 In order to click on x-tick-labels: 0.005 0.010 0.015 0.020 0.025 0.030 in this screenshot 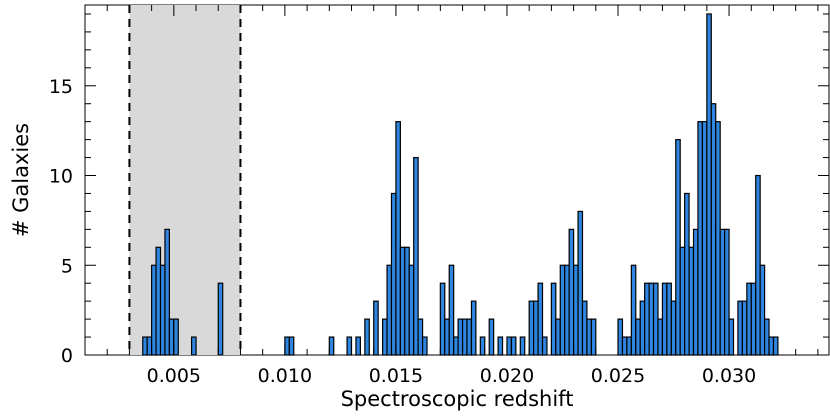, I will do `click(452, 376)`.